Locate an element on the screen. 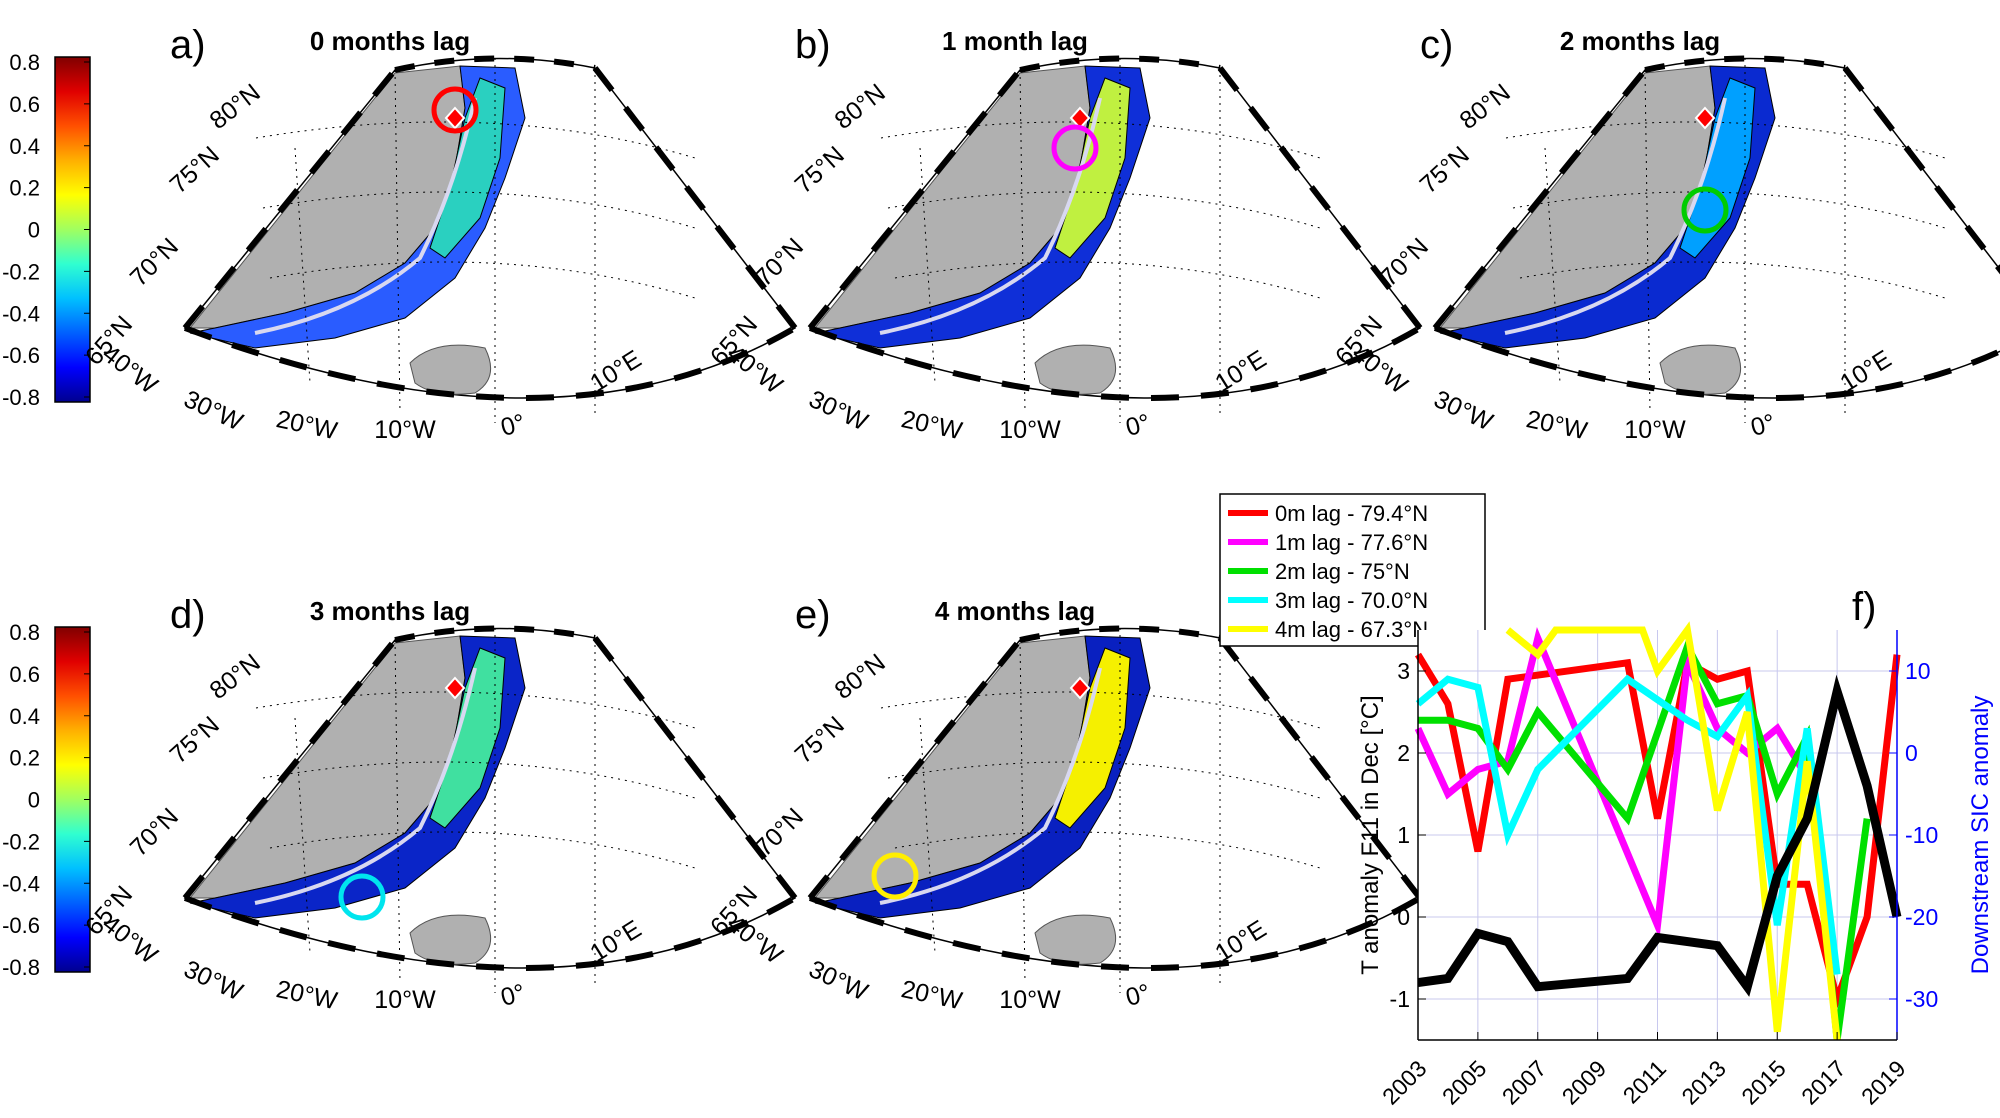 Image resolution: width=2000 pixels, height=1118 pixels. legend-label: 4m lag - 67.3°N is located at coordinates (1351, 629).